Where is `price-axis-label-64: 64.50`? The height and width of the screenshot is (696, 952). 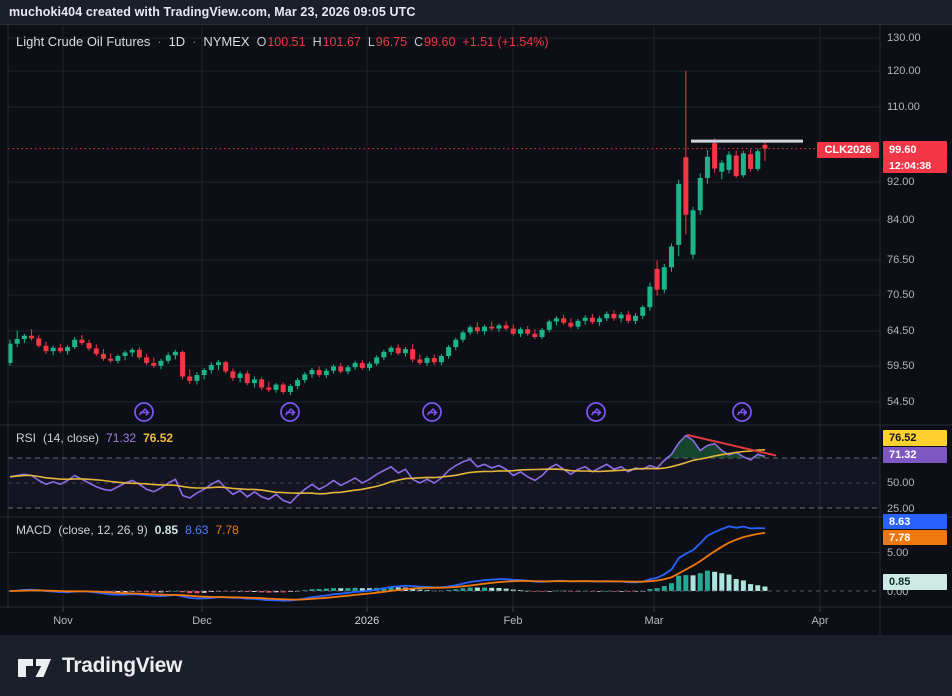
price-axis-label-64: 64.50 is located at coordinates (901, 331).